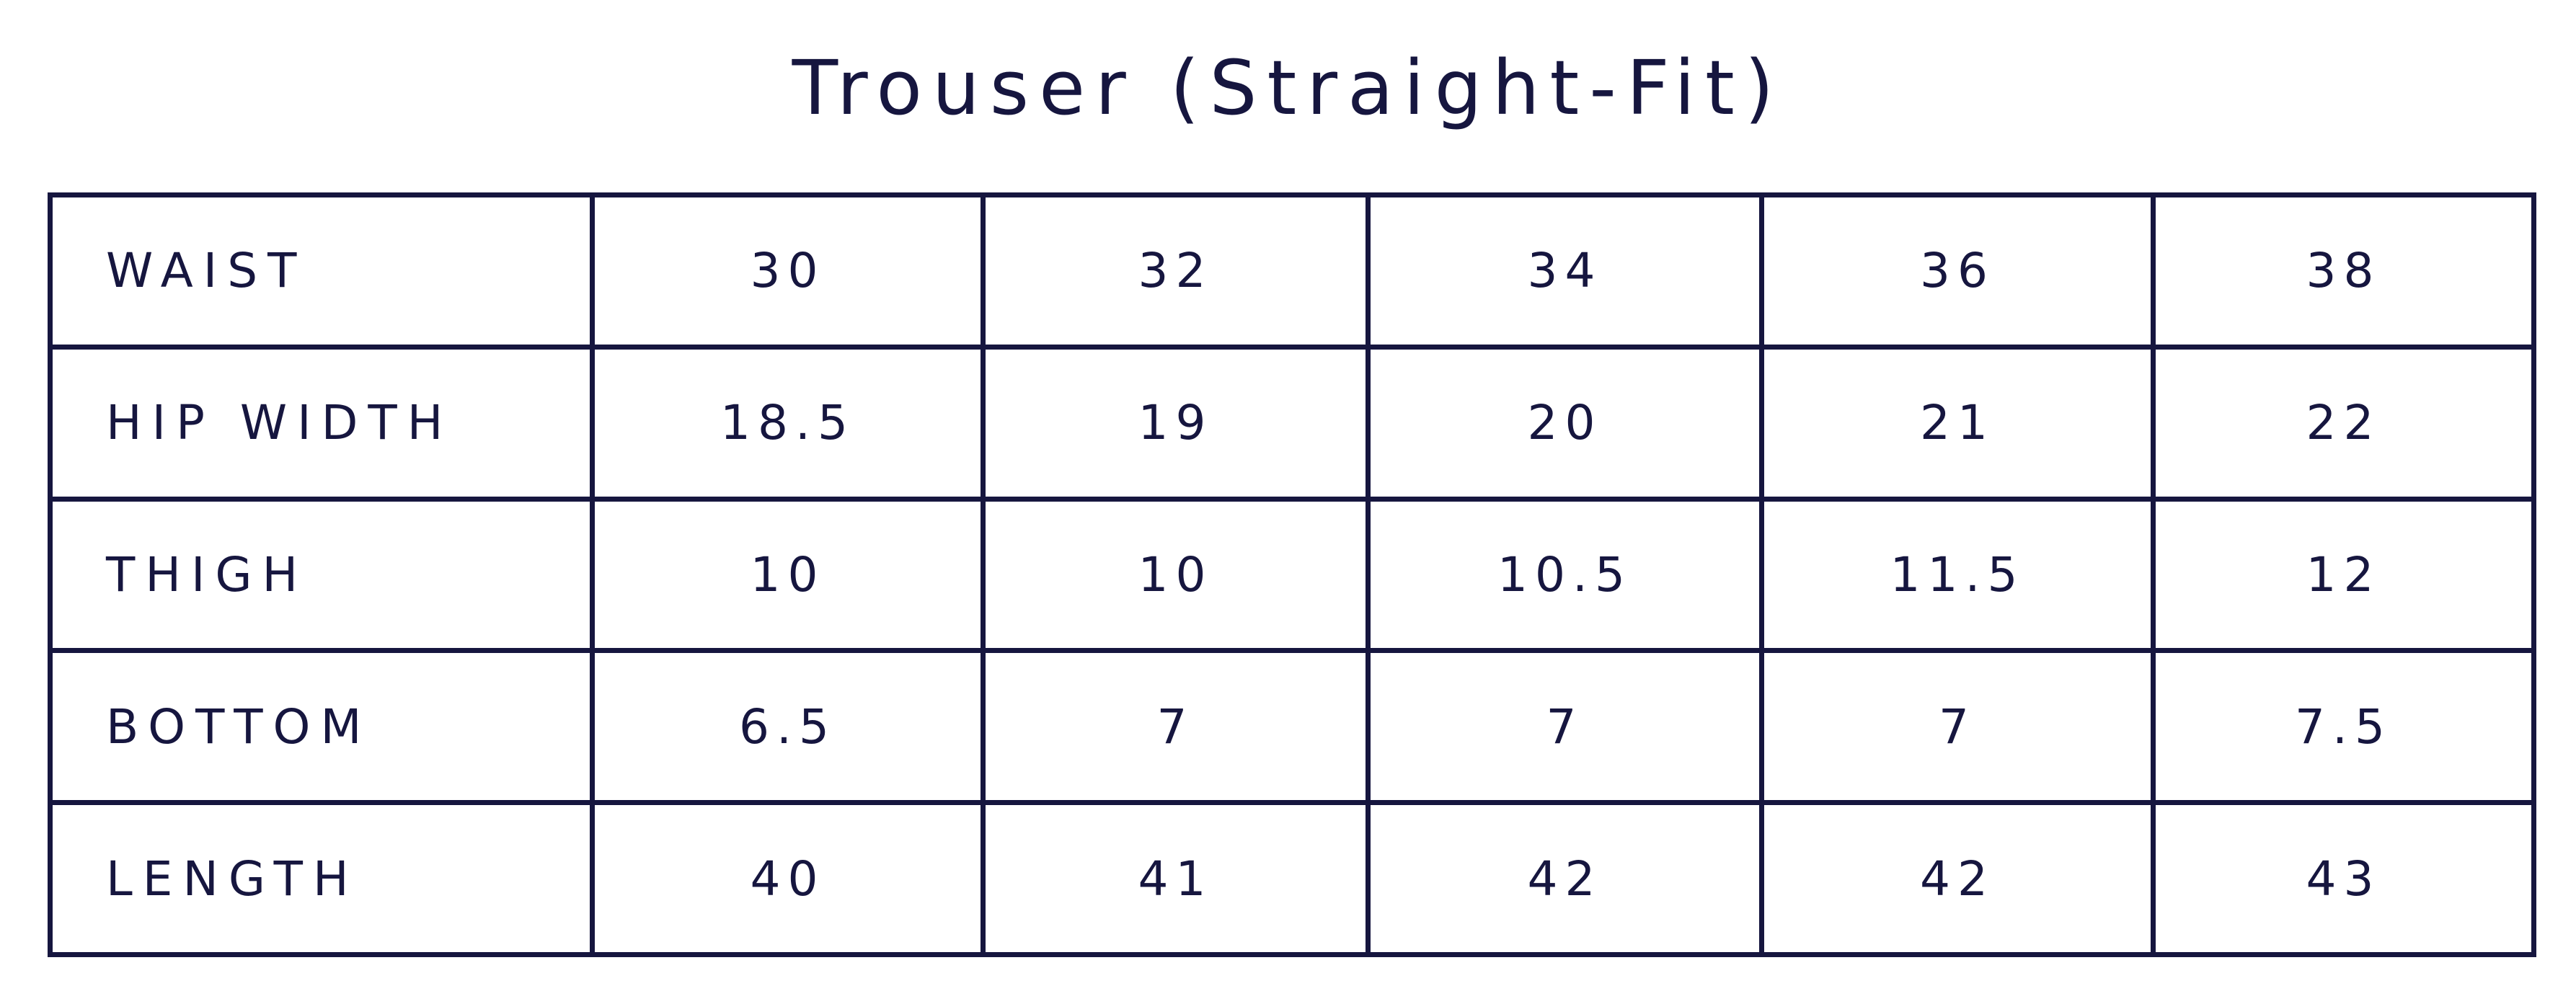 Image resolution: width=2576 pixels, height=1004 pixels. I want to click on table-cell: 36, so click(1957, 271).